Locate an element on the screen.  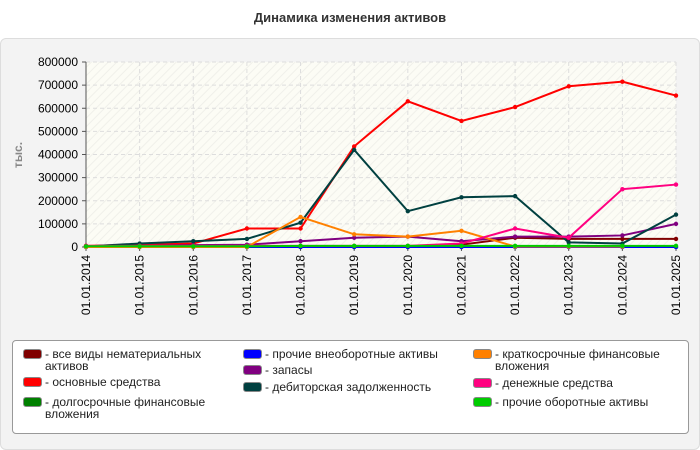
legend-label: - долгосрочные финансовые вложения is located at coordinates (125, 408).